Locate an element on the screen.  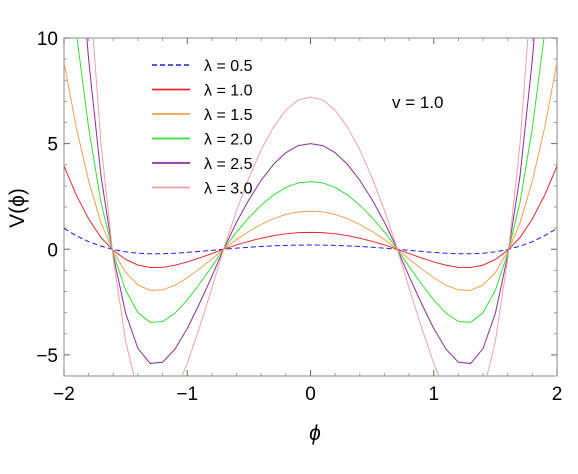
legend-label: λ = 0.5 is located at coordinates (228, 66).